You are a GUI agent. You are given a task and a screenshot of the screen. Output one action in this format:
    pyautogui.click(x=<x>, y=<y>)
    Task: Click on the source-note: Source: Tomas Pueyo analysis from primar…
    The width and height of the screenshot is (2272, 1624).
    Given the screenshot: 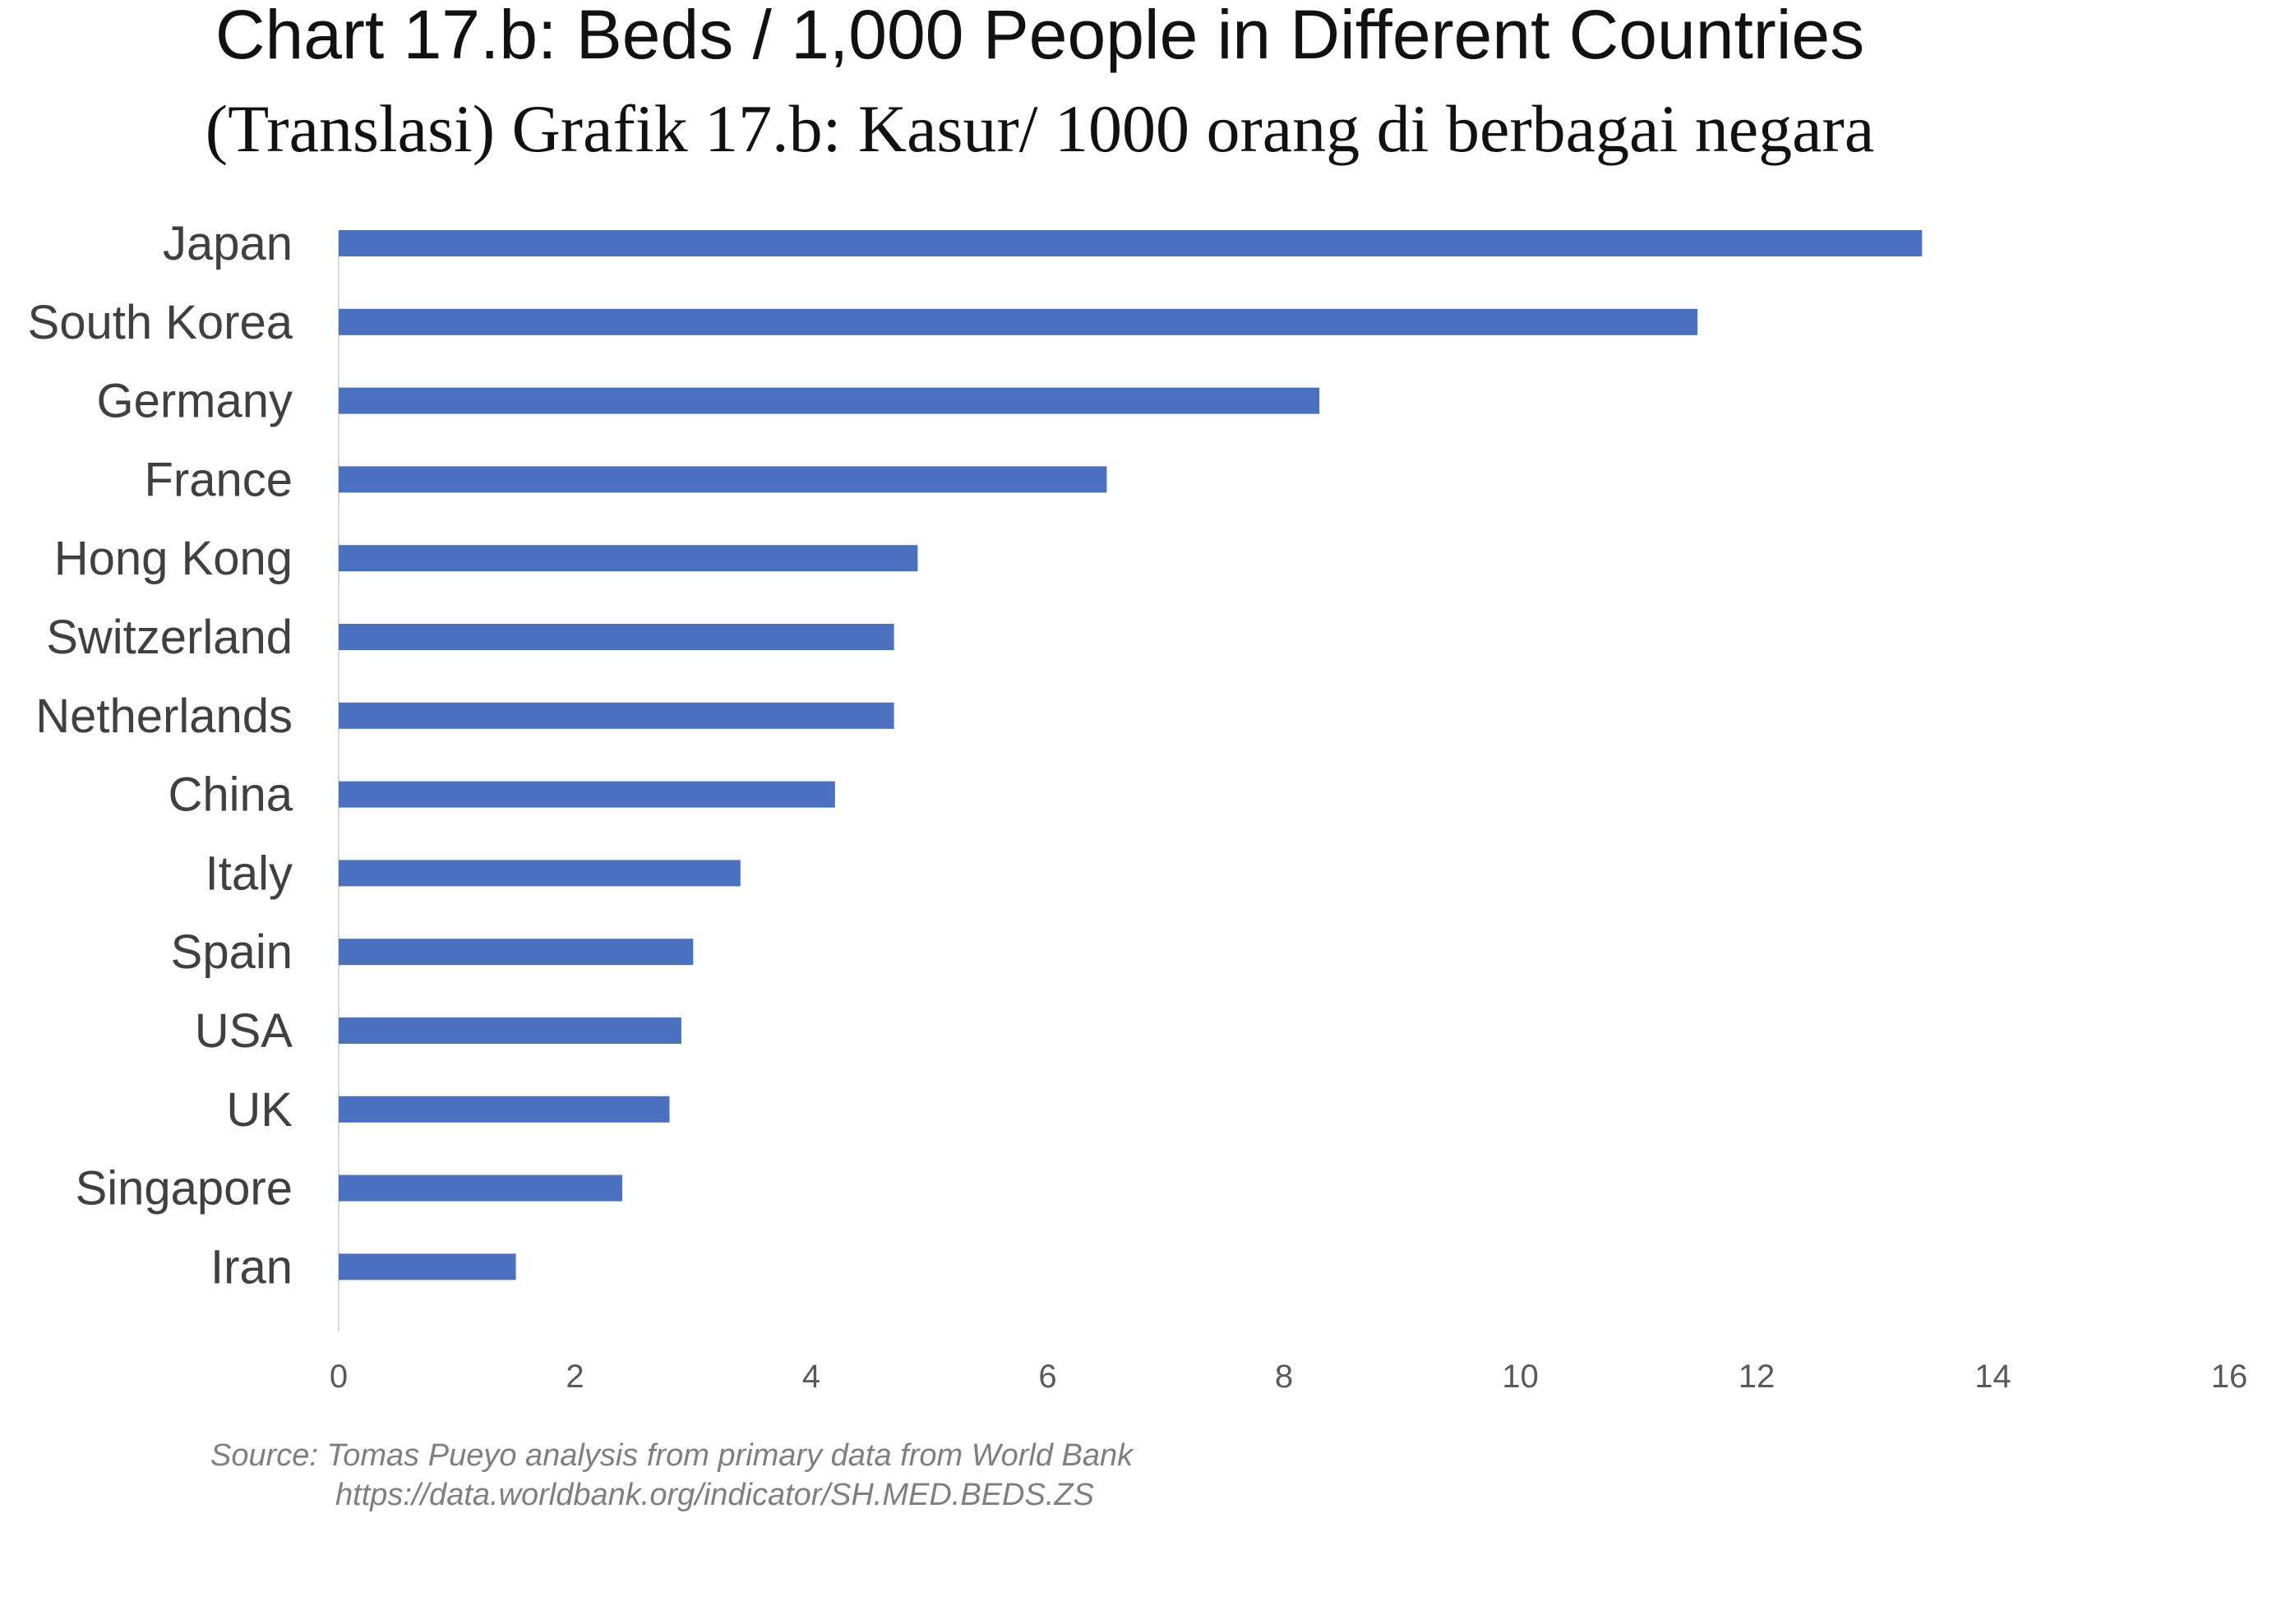 What is the action you would take?
    pyautogui.click(x=672, y=1455)
    